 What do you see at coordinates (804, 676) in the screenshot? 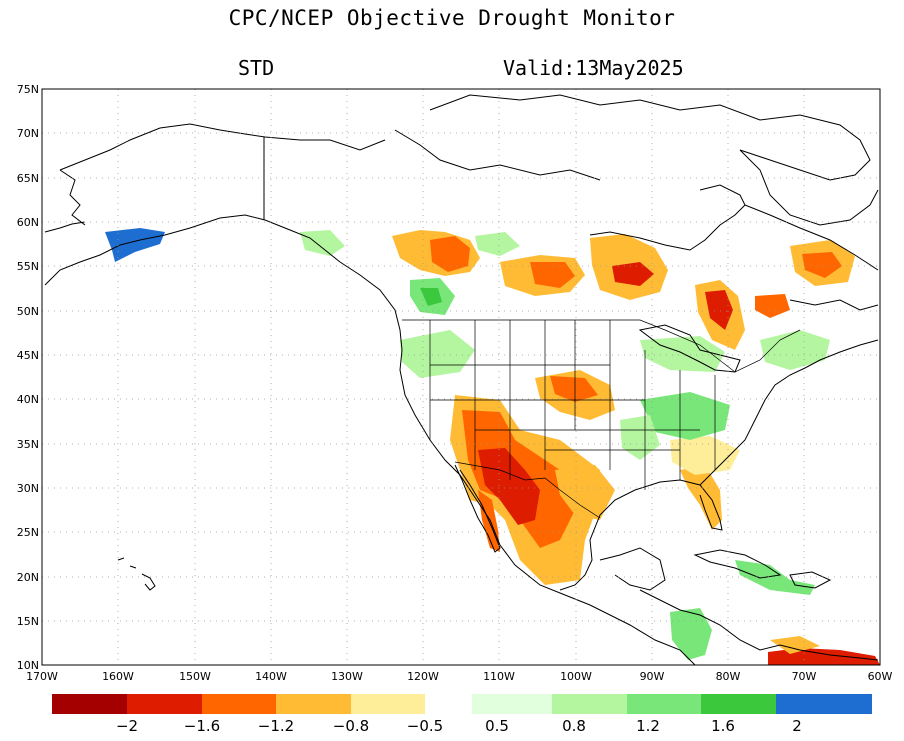
I see `lon-label: 70W` at bounding box center [804, 676].